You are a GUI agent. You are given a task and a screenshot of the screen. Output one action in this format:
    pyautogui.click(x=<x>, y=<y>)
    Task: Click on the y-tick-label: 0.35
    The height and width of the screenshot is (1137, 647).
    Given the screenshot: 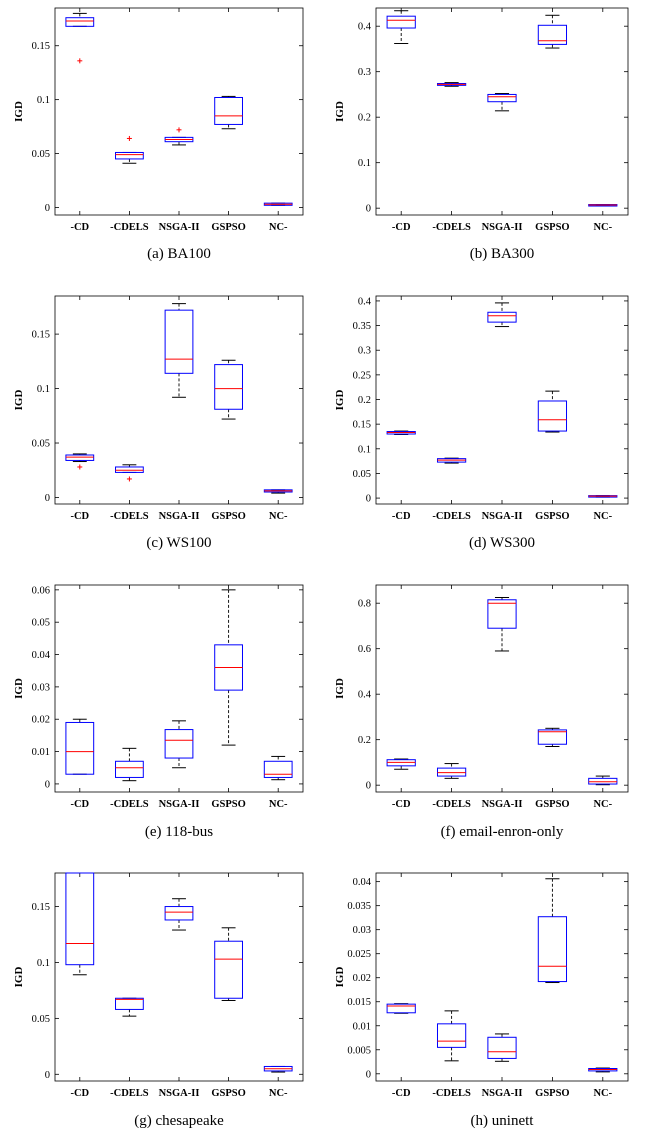 What is the action you would take?
    pyautogui.click(x=362, y=326)
    